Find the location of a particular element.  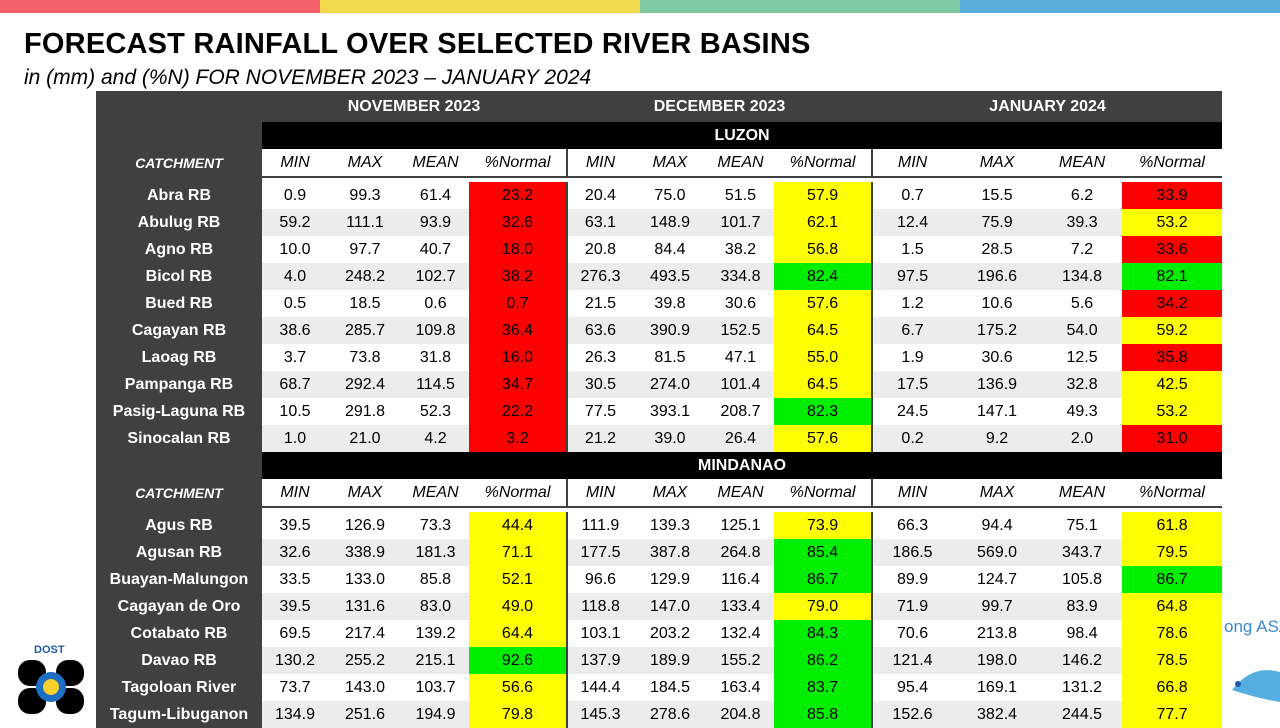

max-cell: 196.6 is located at coordinates (997, 276).